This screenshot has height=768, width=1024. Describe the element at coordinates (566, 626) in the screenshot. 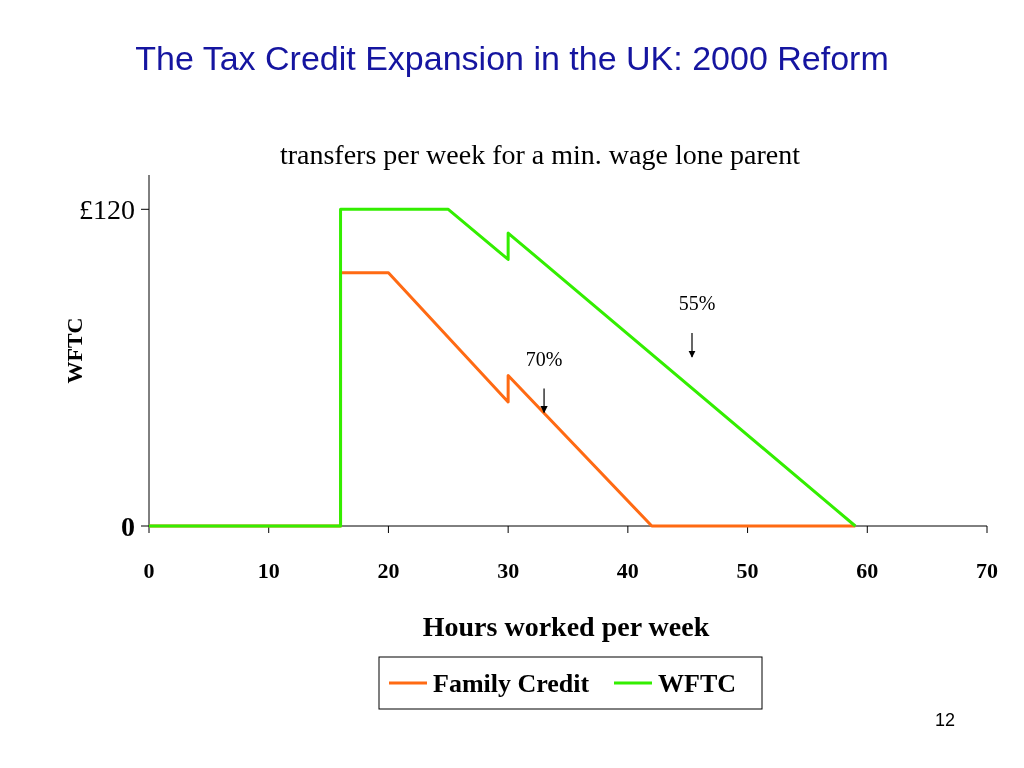

I see `x-axis-title: Hours worked per week` at that location.